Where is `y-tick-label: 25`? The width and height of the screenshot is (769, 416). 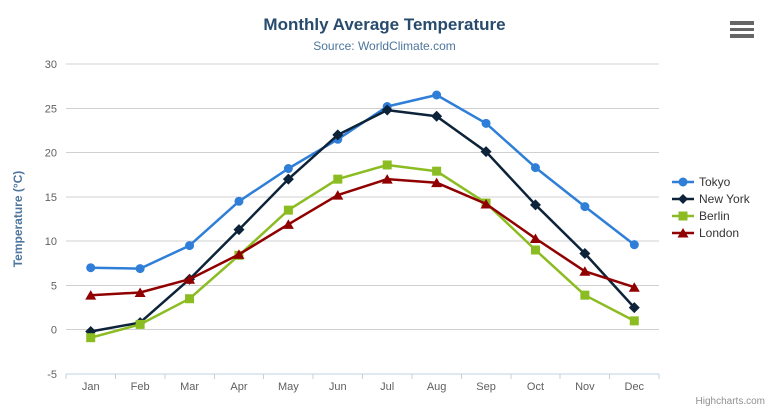 y-tick-label: 25 is located at coordinates (51, 109).